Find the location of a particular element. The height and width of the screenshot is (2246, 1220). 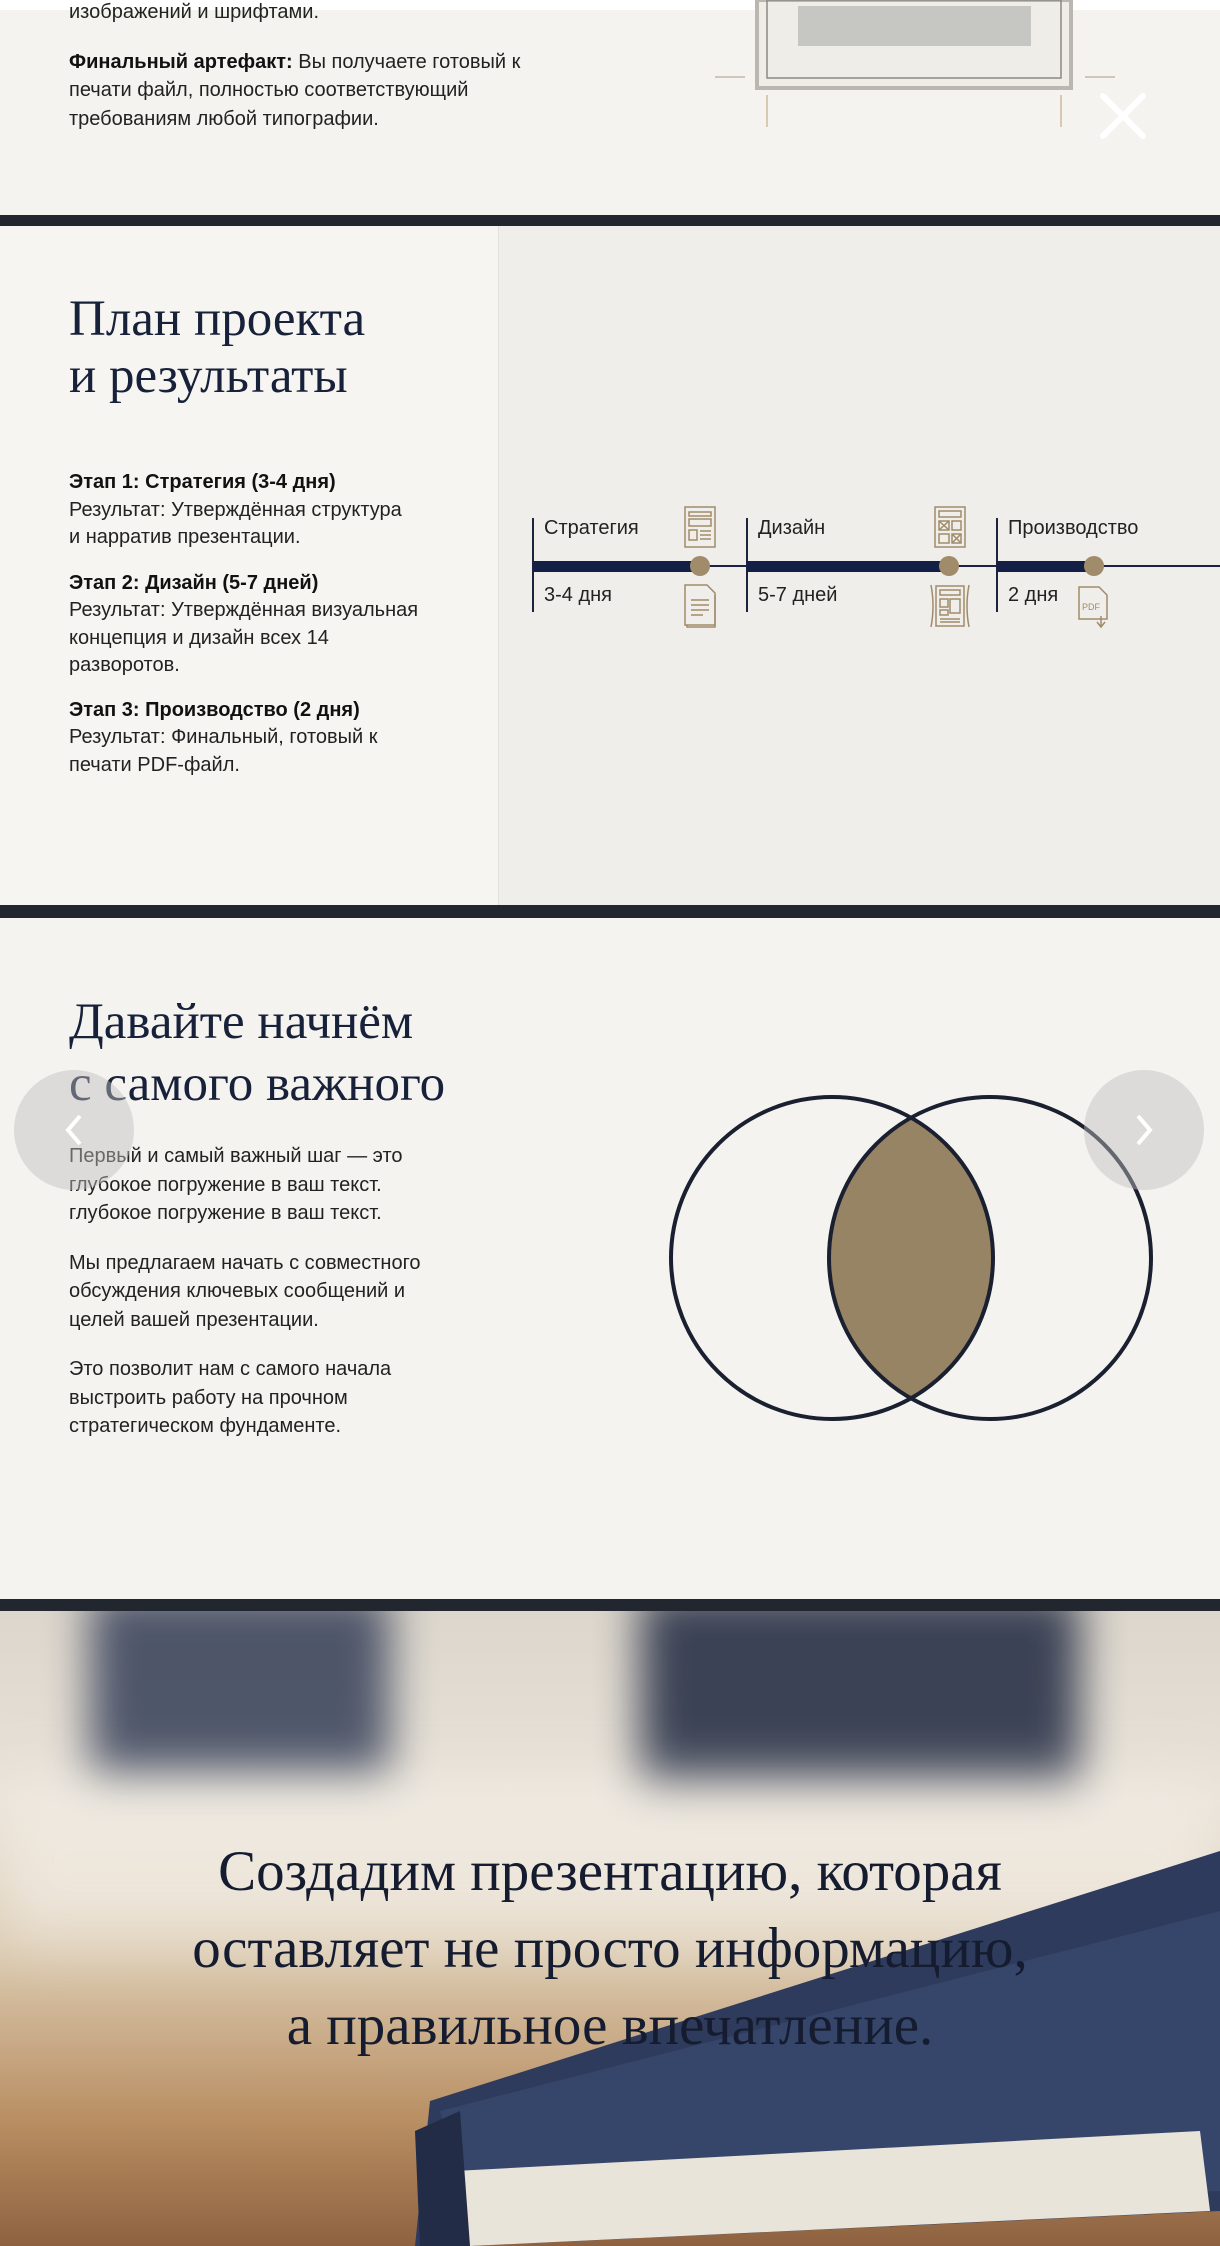

timeline-bar-production is located at coordinates (1045, 566).